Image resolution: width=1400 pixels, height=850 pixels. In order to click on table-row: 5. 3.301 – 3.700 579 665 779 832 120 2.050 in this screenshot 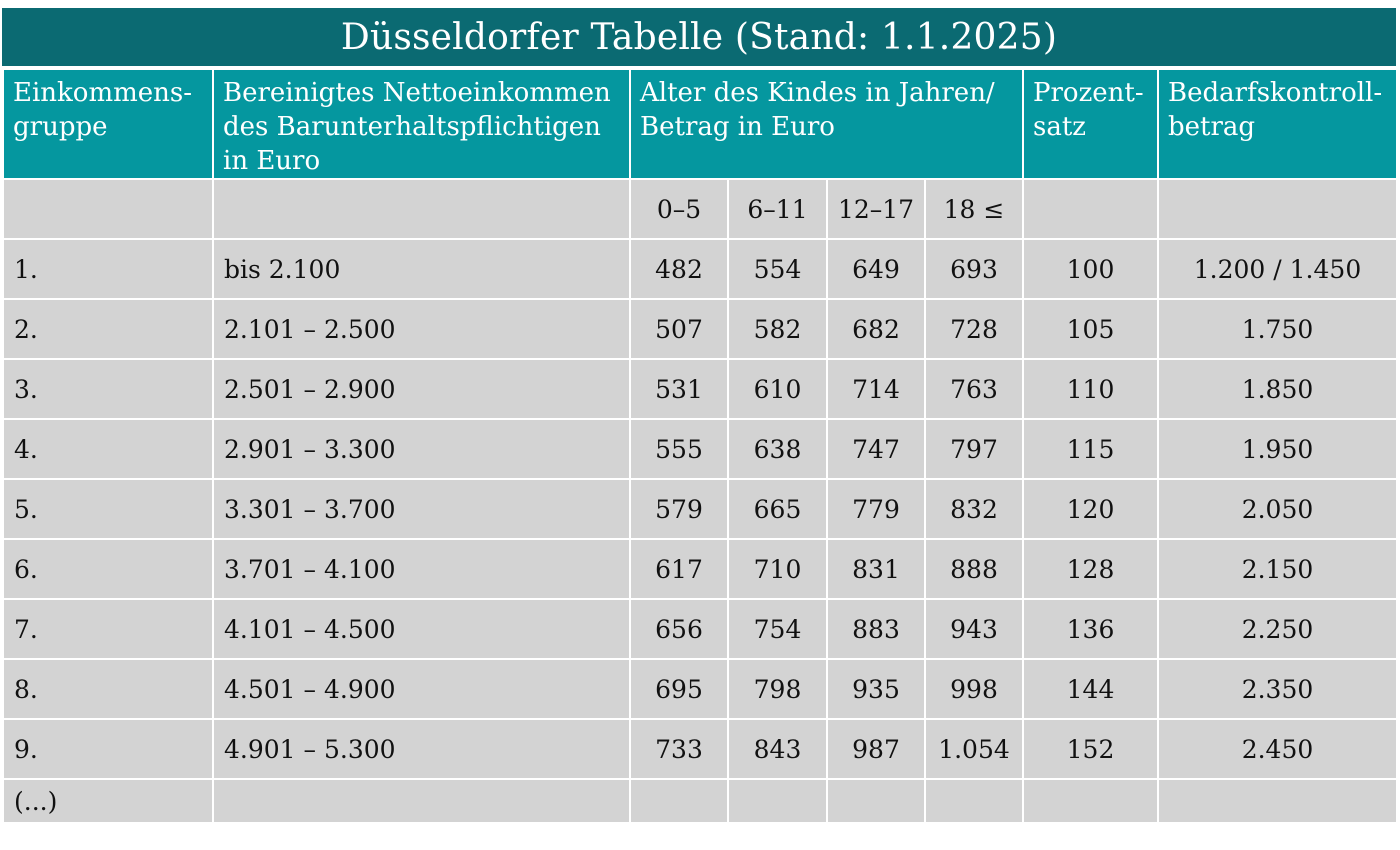, I will do `click(700, 509)`.